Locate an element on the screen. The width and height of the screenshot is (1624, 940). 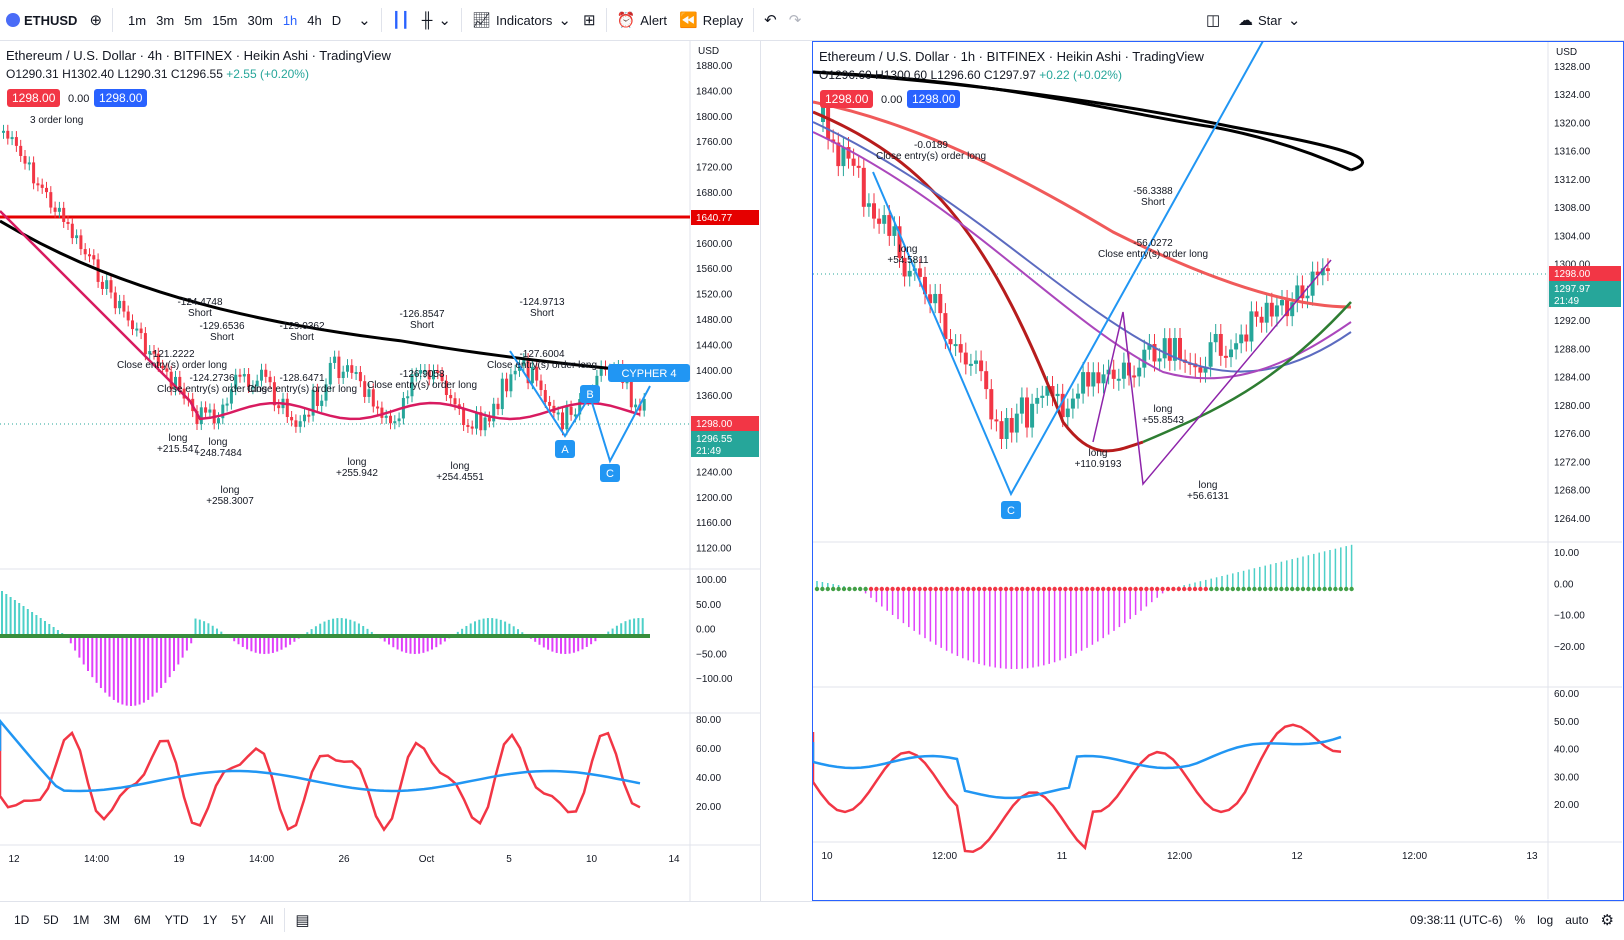
interval-1h: 1h is located at coordinates (290, 20).